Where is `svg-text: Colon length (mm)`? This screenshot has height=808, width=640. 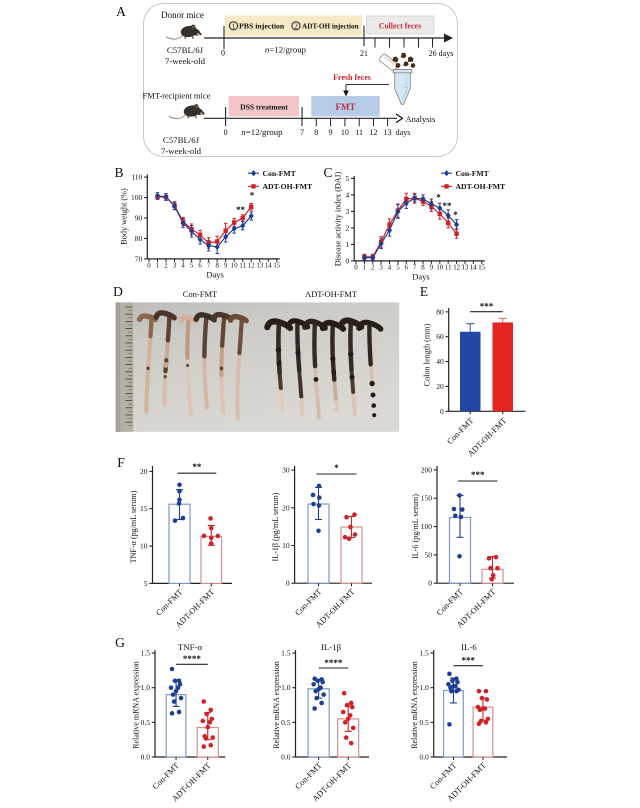
svg-text: Colon length (mm) is located at coordinates (427, 354).